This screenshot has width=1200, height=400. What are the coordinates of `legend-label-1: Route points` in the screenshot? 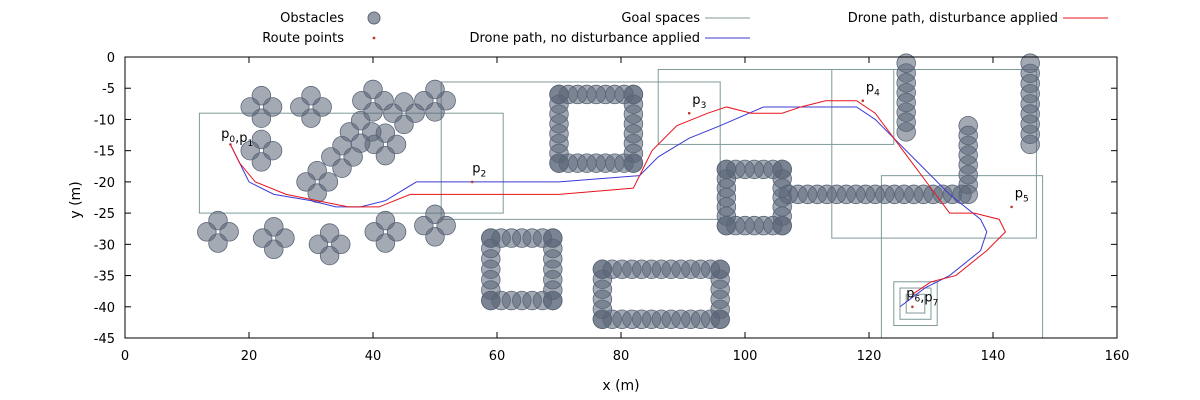 It's located at (303, 38).